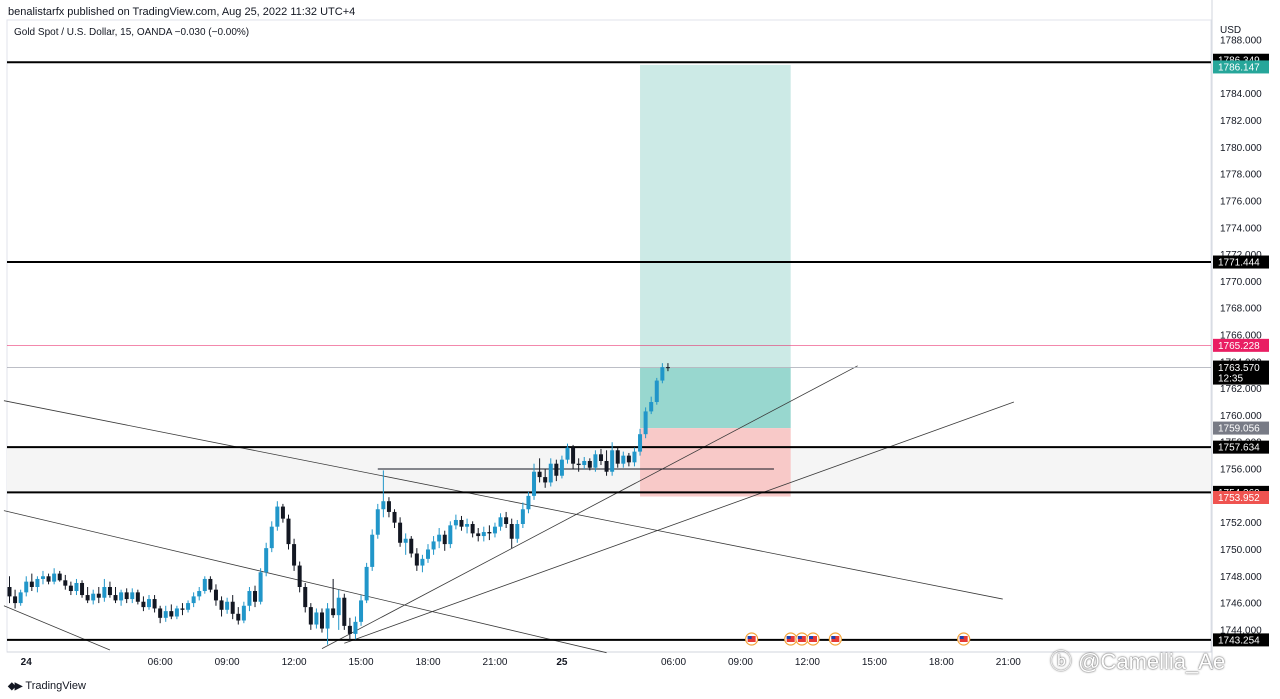 The image size is (1280, 699). What do you see at coordinates (1241, 523) in the screenshot?
I see `y-tick-label: 1752.000` at bounding box center [1241, 523].